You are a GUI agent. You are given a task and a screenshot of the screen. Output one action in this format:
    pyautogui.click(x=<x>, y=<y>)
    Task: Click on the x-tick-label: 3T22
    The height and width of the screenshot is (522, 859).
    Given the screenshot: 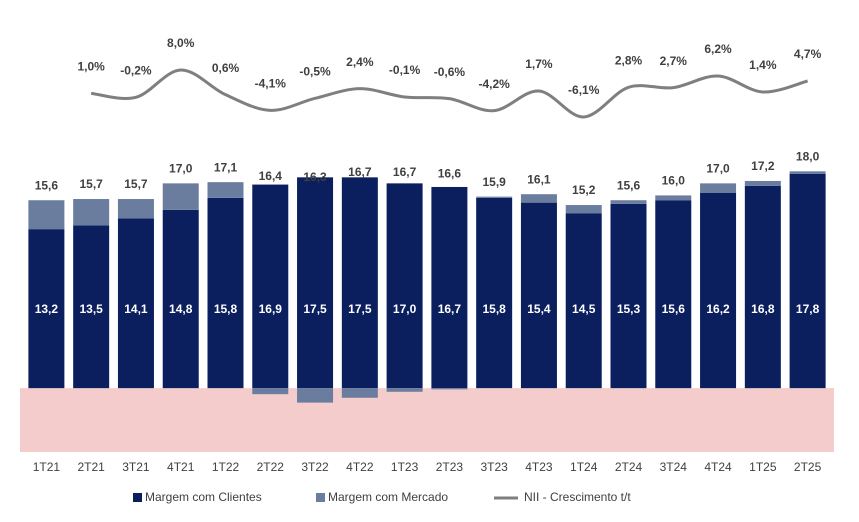 What is the action you would take?
    pyautogui.click(x=315, y=467)
    